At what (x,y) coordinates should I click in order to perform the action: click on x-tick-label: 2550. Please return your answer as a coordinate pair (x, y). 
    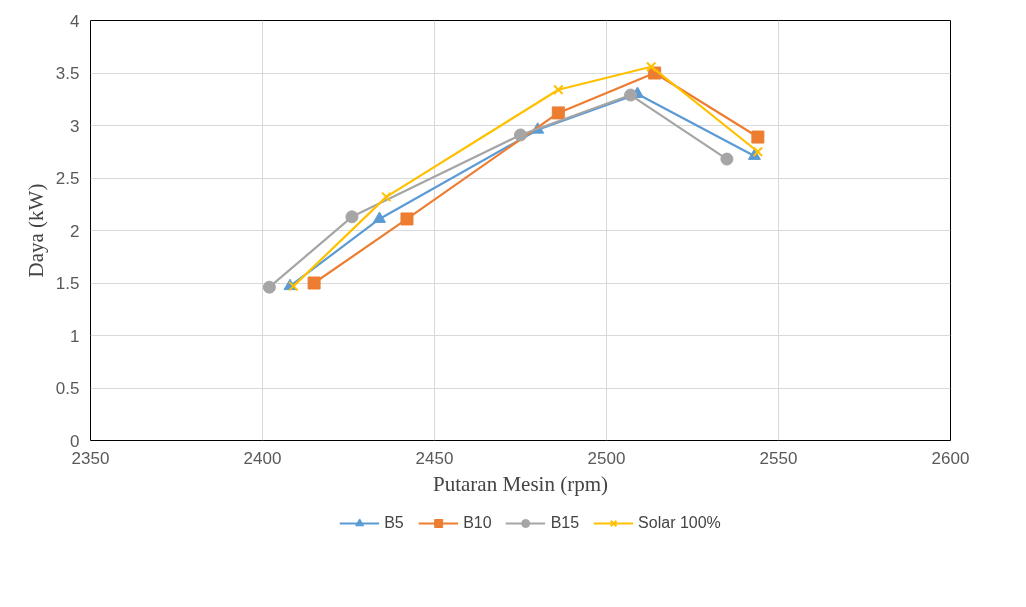
    Looking at the image, I should click on (778, 458).